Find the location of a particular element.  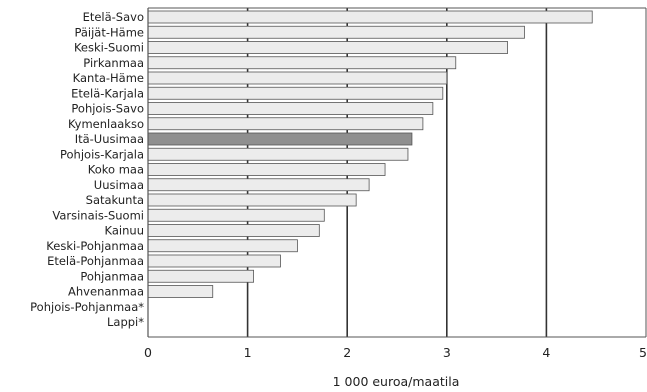

bar-varsinais-suomi is located at coordinates (236, 215).